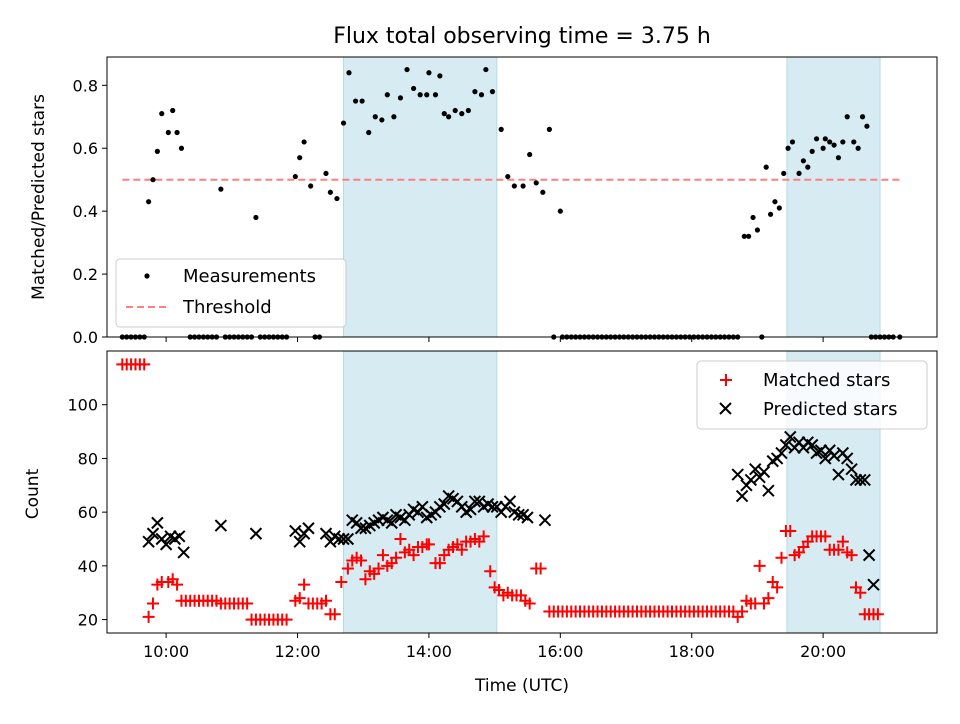 This screenshot has width=960, height=724. Describe the element at coordinates (85, 148) in the screenshot. I see `top-y-tick-label: 0.6` at that location.